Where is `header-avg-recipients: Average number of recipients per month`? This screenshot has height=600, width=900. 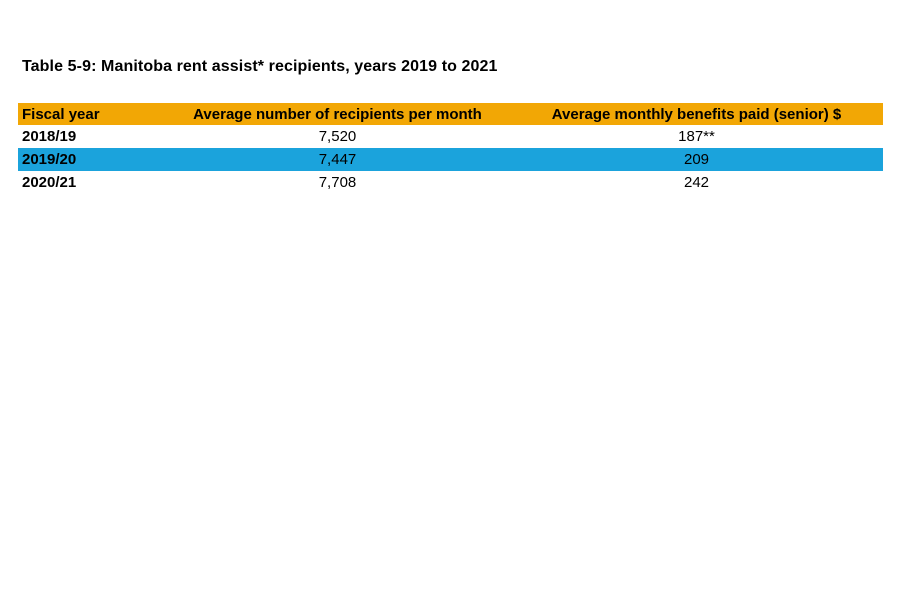
header-avg-recipients: Average number of recipients per month is located at coordinates (337, 114).